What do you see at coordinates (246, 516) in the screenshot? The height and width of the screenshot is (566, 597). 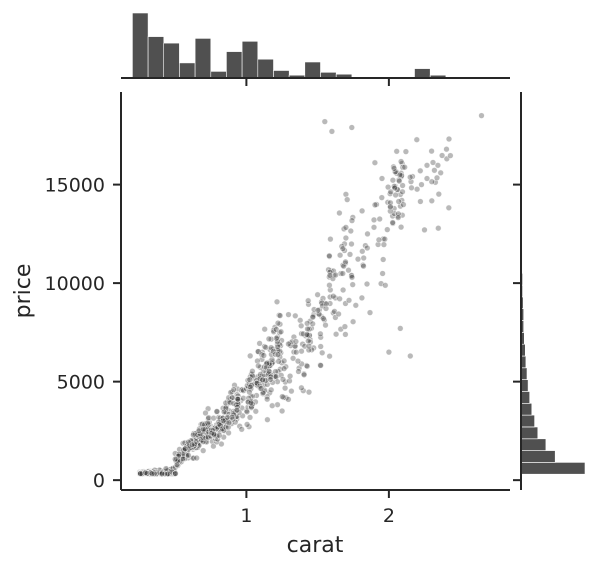 I see `x-tick-label: 1` at bounding box center [246, 516].